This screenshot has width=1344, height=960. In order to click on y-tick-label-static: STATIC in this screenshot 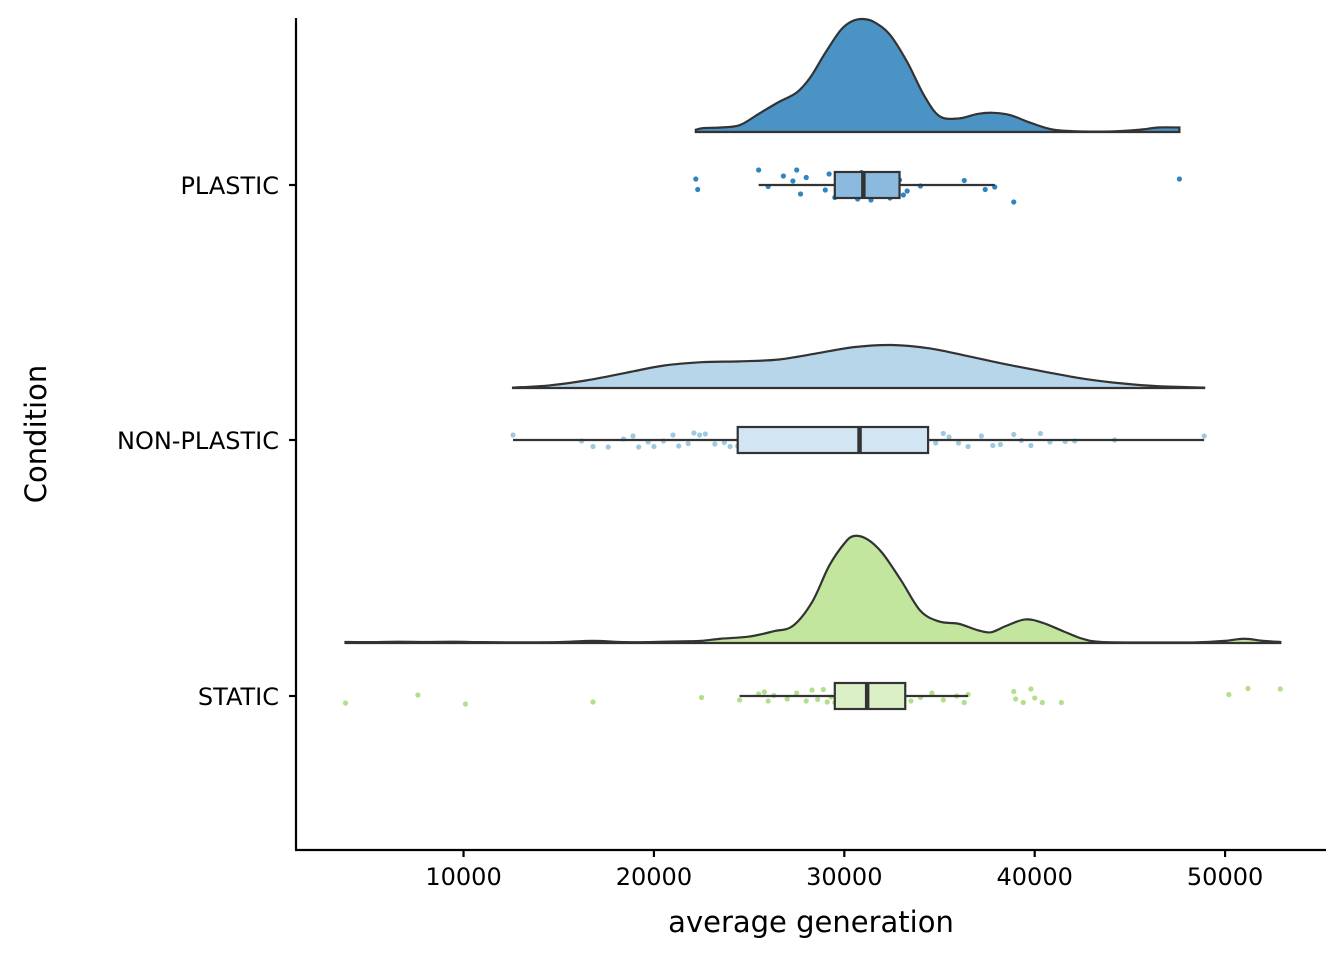, I will do `click(238, 697)`.